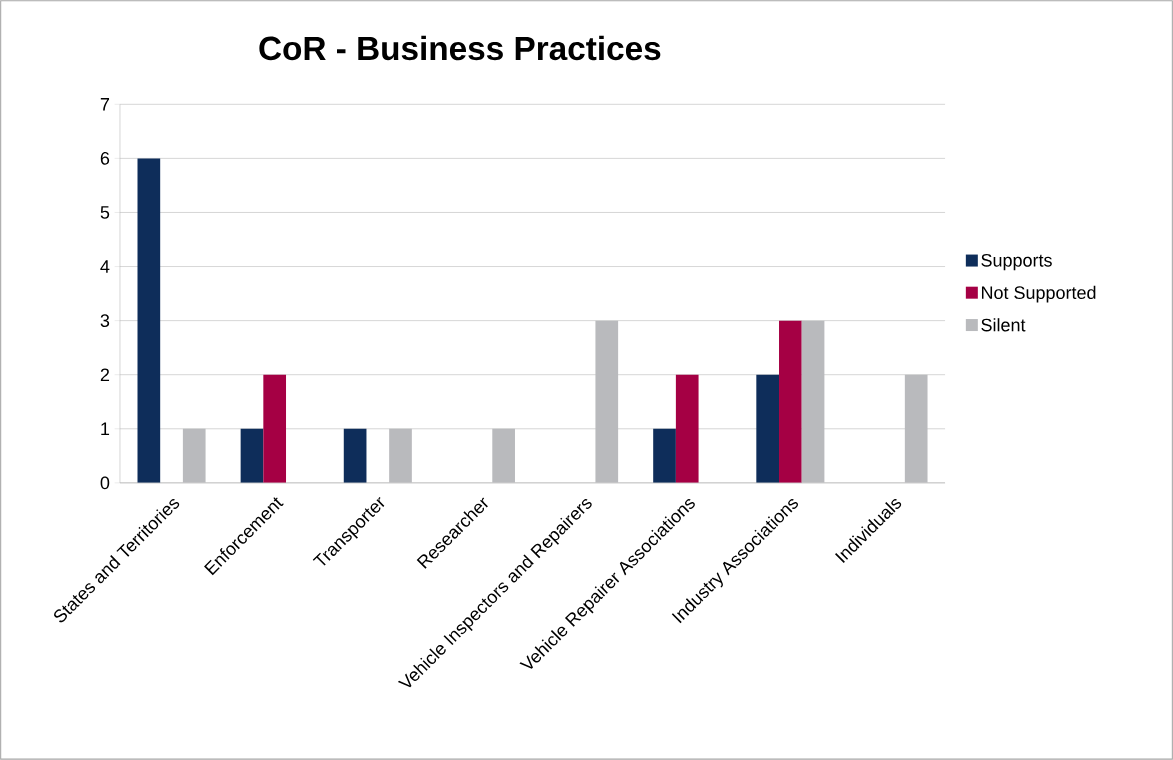  Describe the element at coordinates (105, 483) in the screenshot. I see `y-tick-label: 0` at that location.